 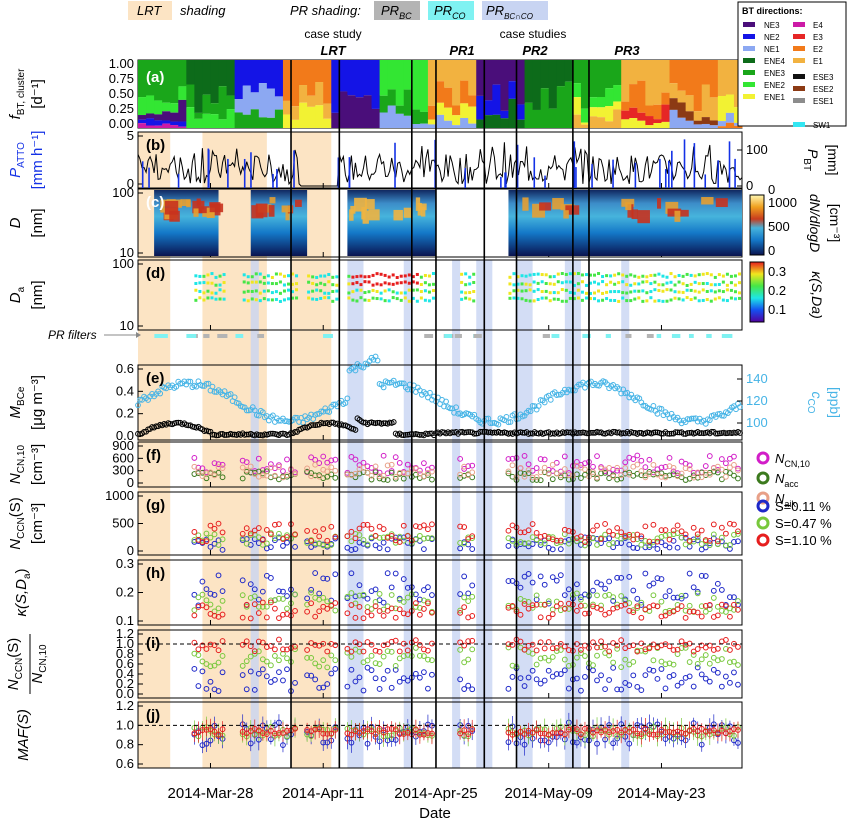 What do you see at coordinates (211, 793) in the screenshot?
I see `x-tick-label-0: 2014-Mar-28` at bounding box center [211, 793].